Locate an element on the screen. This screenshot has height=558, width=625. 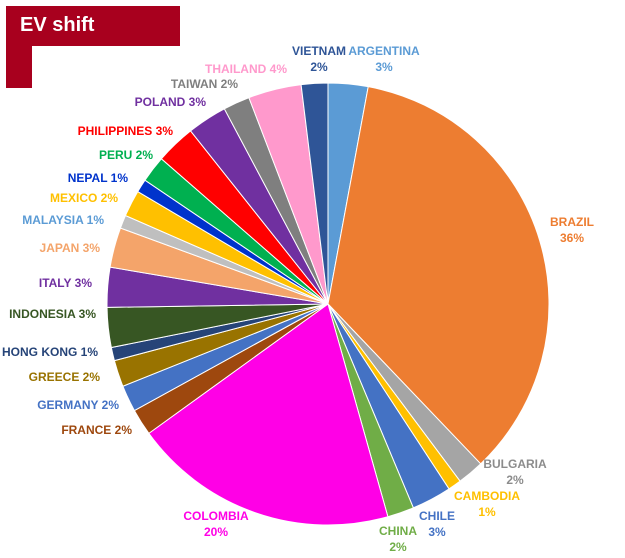
page-title: EV shift is located at coordinates (57, 25).